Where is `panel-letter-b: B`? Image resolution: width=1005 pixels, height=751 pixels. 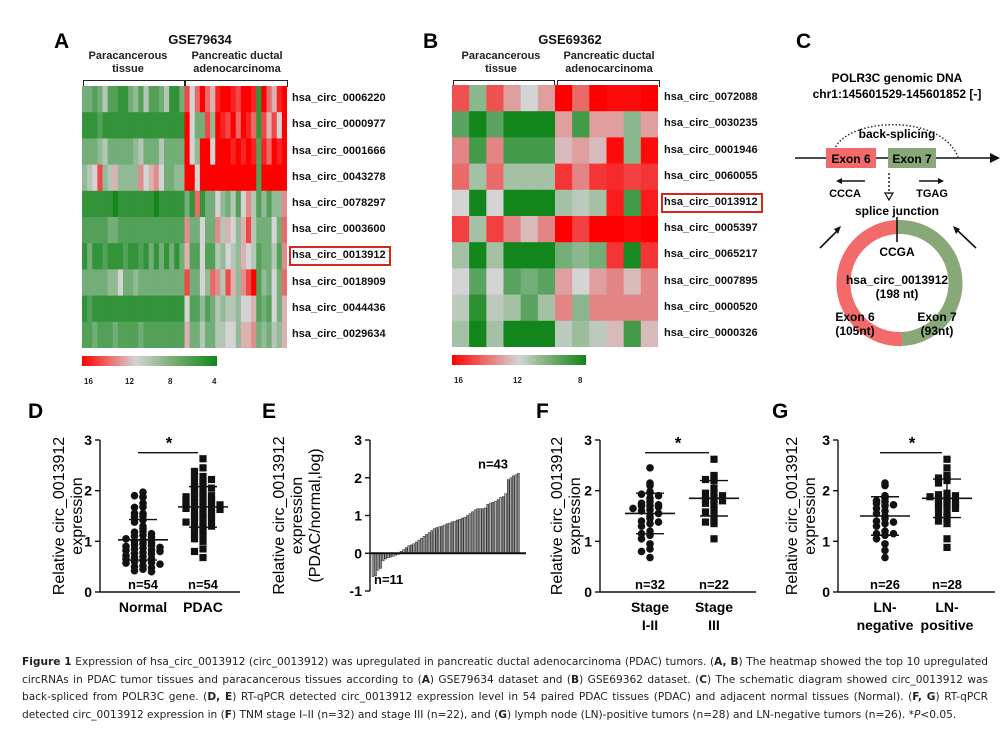
panel-letter-b: B is located at coordinates (431, 41).